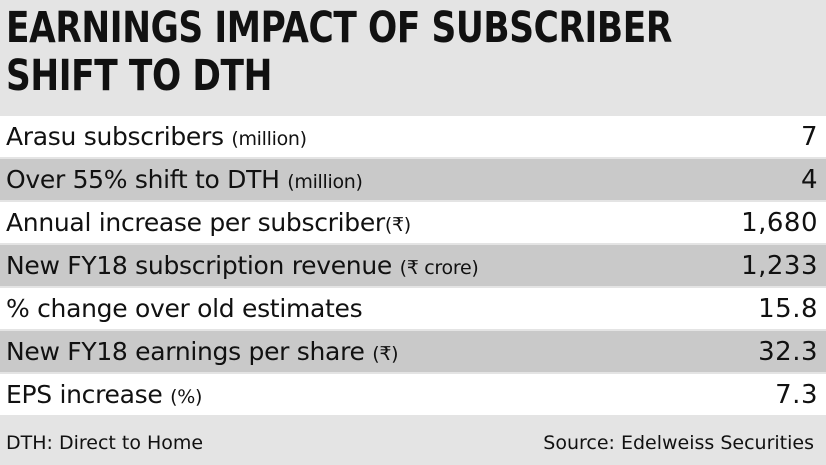 This screenshot has height=465, width=826. Describe the element at coordinates (809, 179) in the screenshot. I see `row-value: 4` at that location.